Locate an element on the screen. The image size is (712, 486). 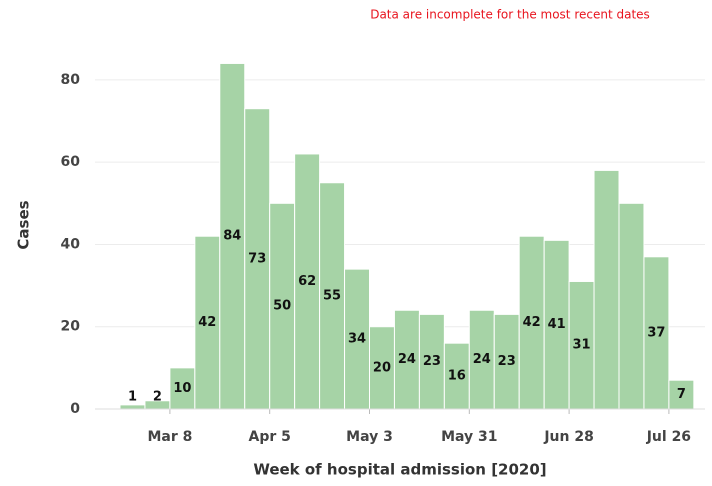
x-tick-label: May 31 is located at coordinates (469, 437).